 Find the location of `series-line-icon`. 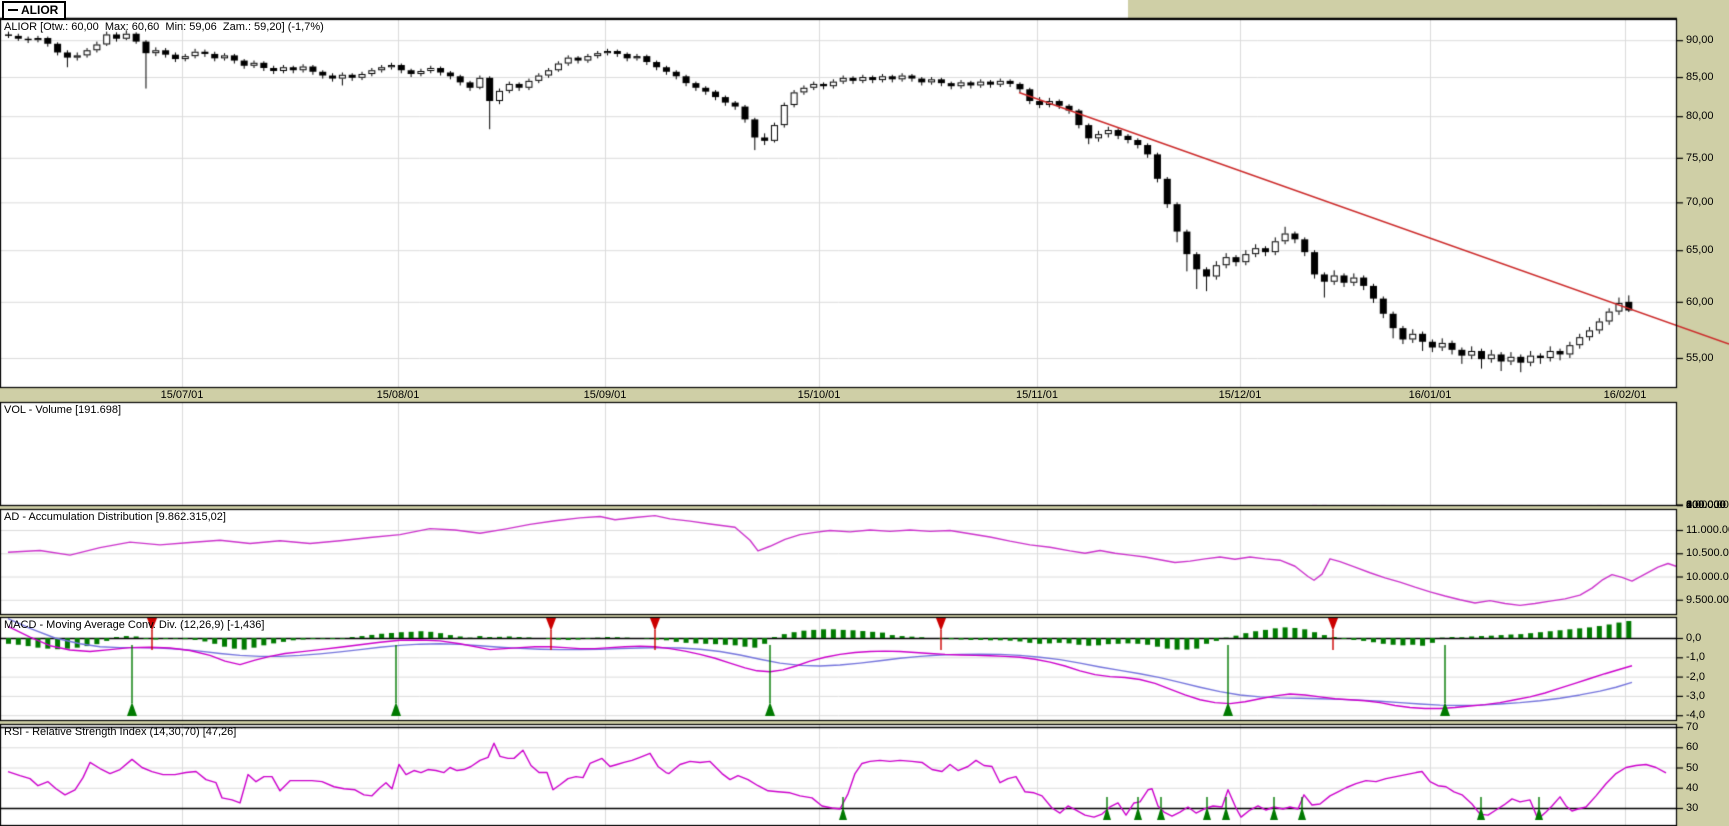

series-line-icon is located at coordinates (13, 10).